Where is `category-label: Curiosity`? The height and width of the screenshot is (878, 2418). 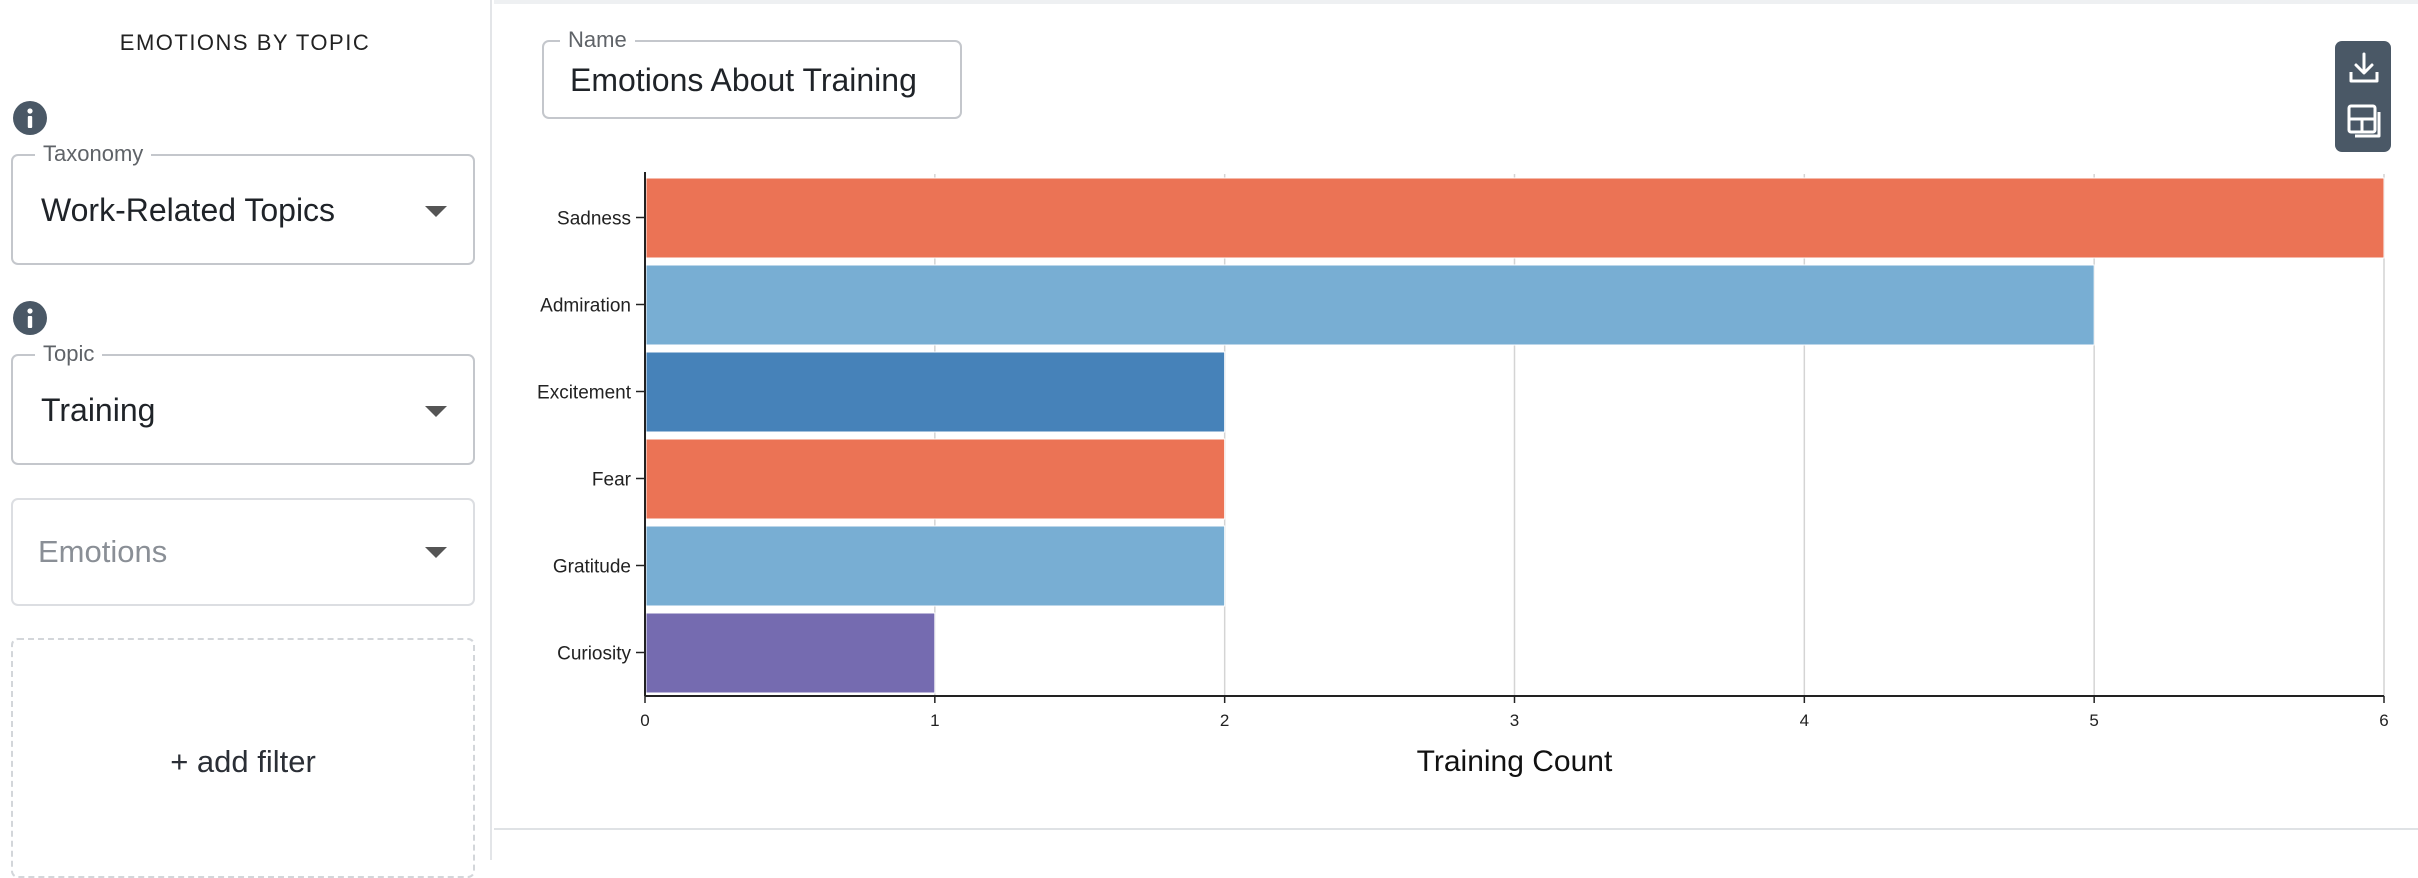
category-label: Curiosity is located at coordinates (594, 654).